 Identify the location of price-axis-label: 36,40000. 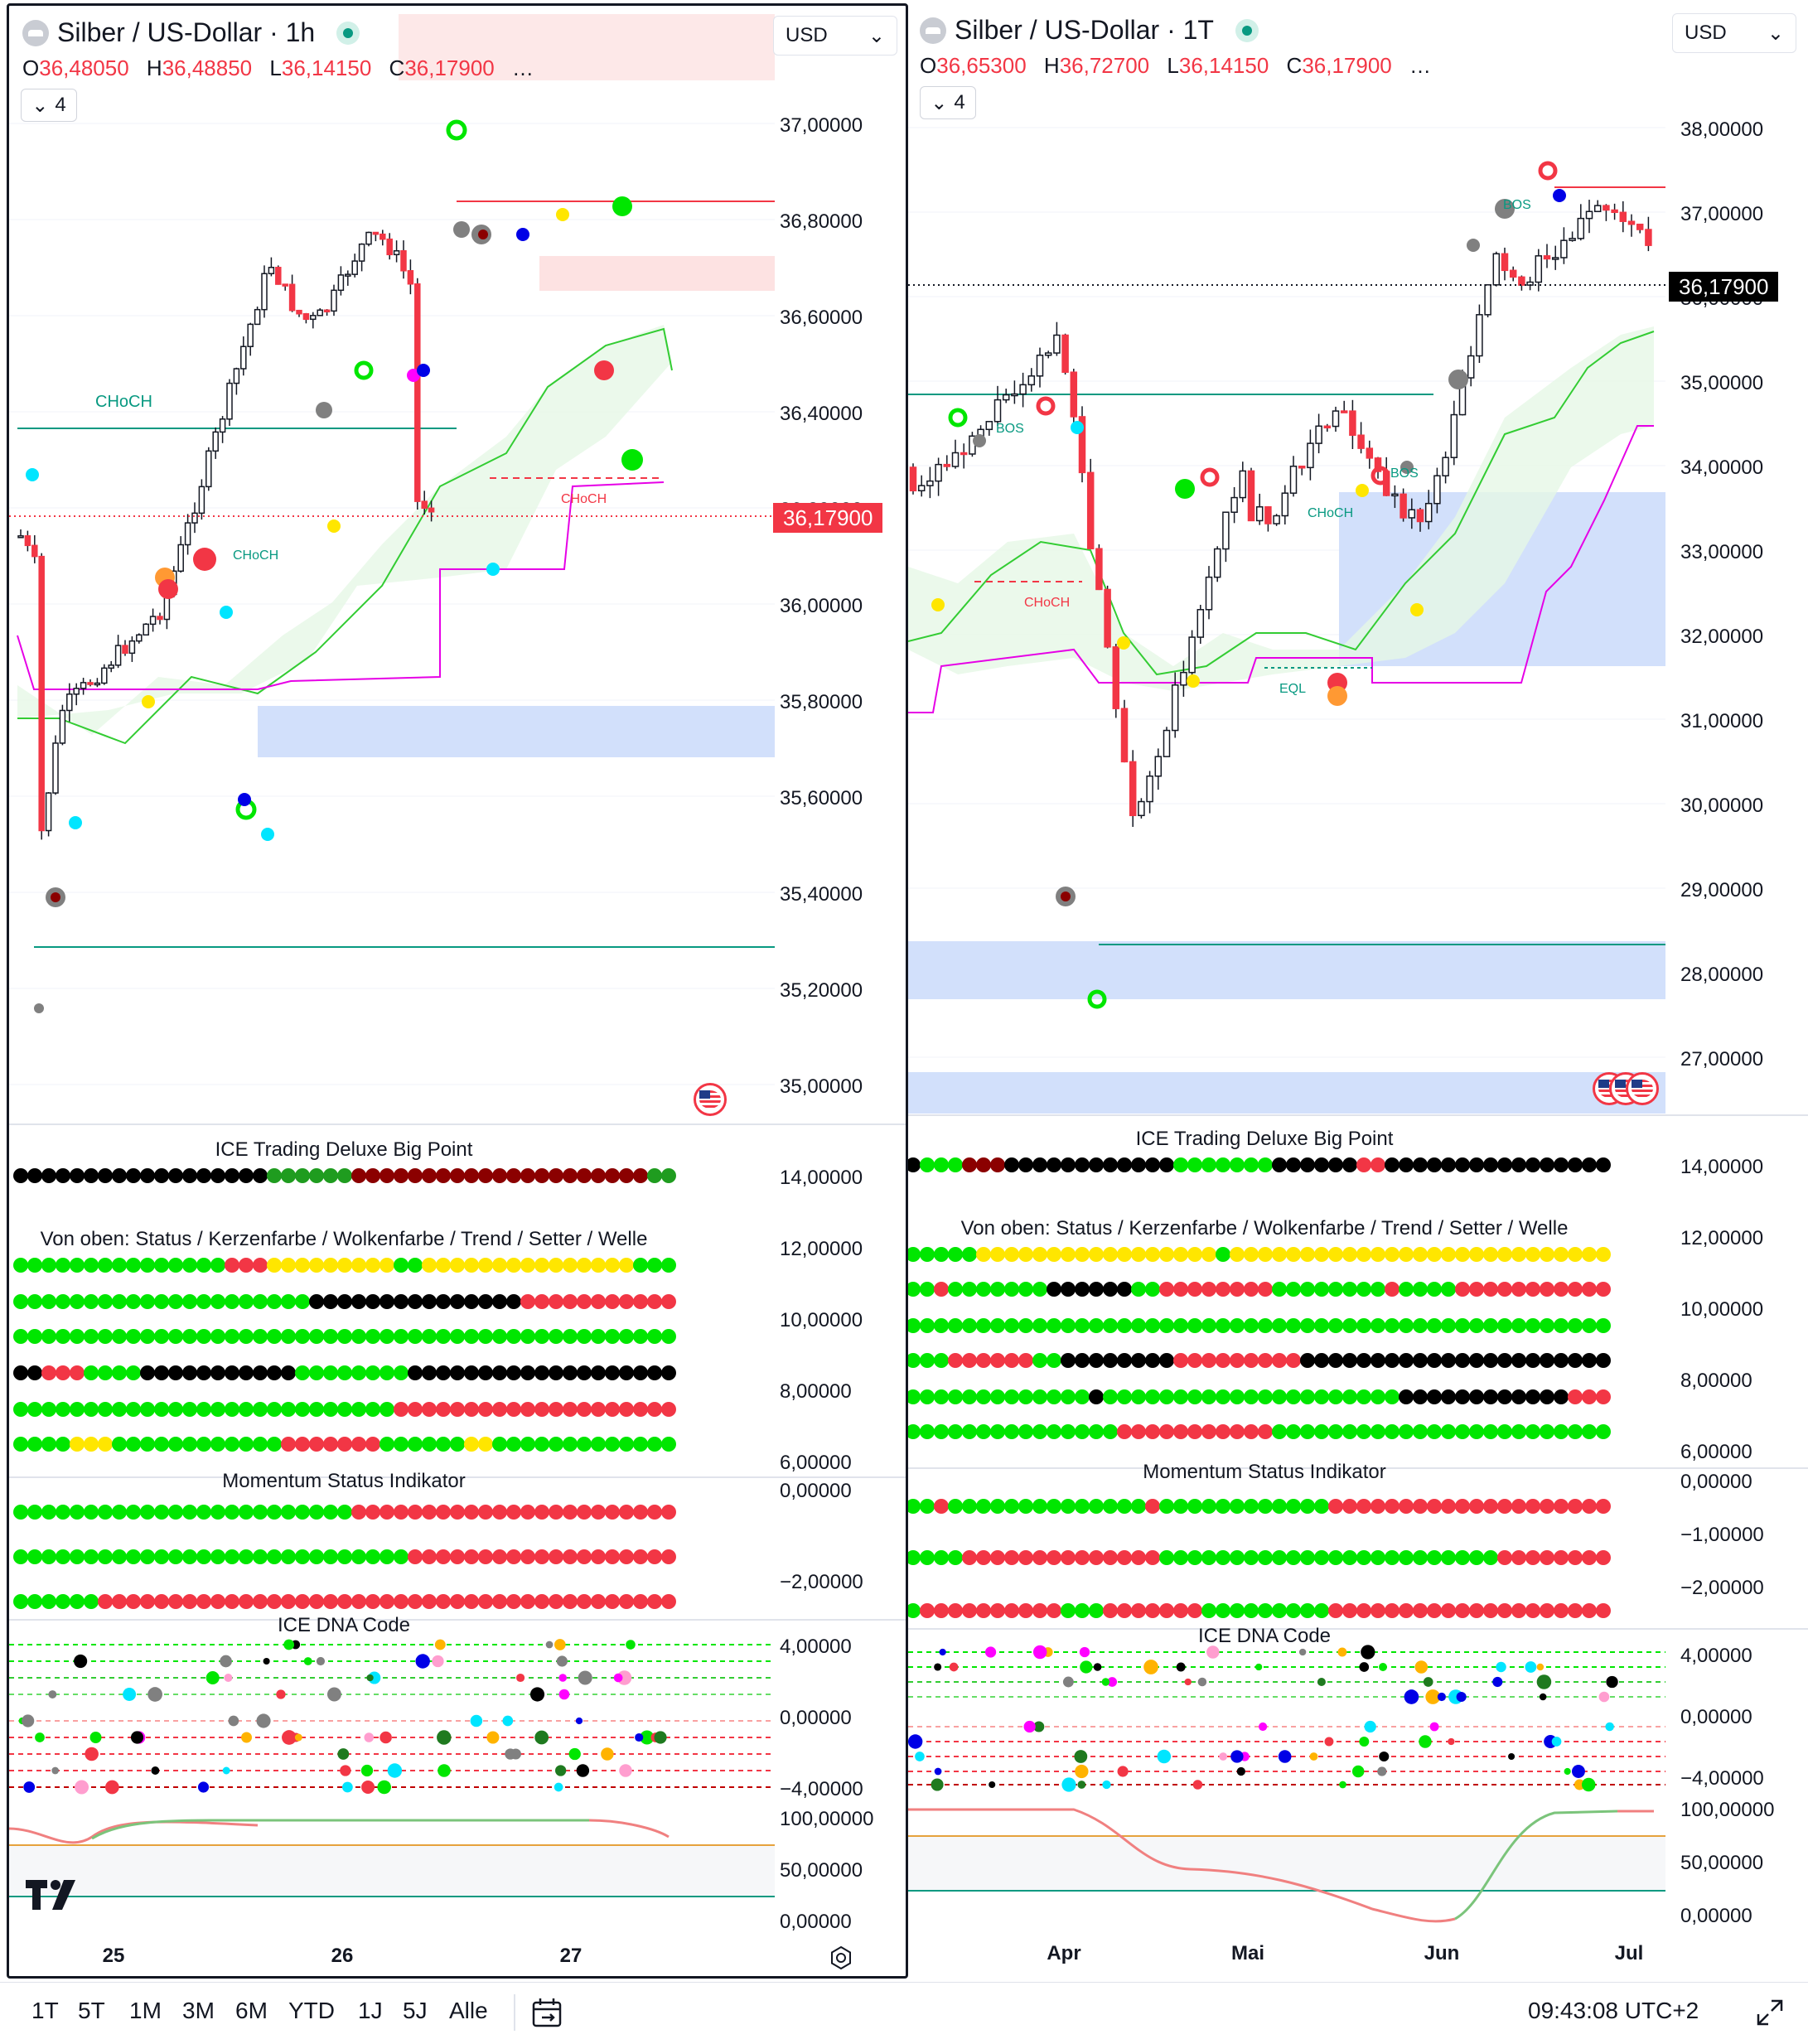
(821, 414).